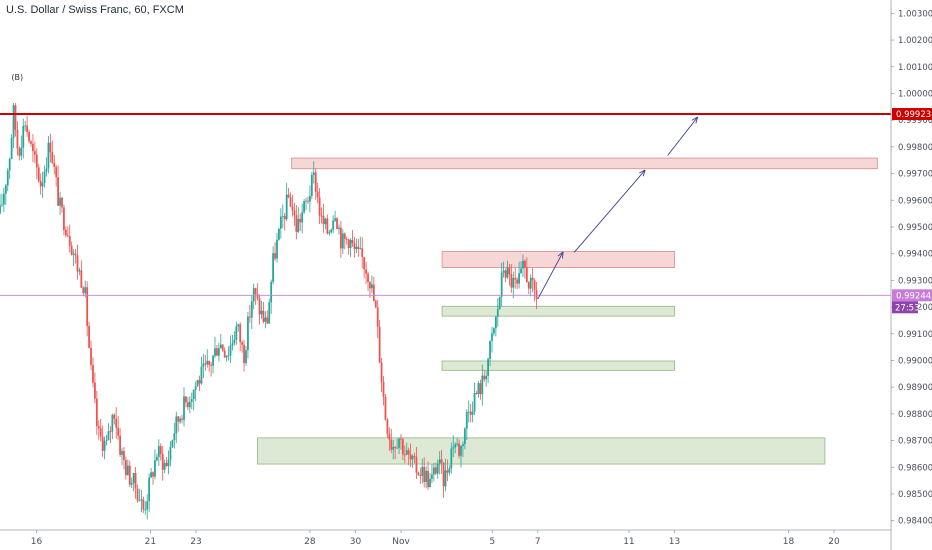 Image resolution: width=932 pixels, height=550 pixels. Describe the element at coordinates (37, 542) in the screenshot. I see `time-tick-label: 16` at that location.